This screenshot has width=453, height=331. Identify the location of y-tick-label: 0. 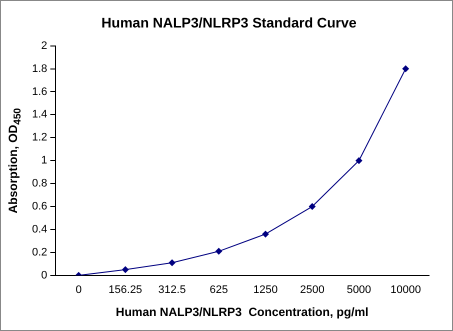
(44, 275).